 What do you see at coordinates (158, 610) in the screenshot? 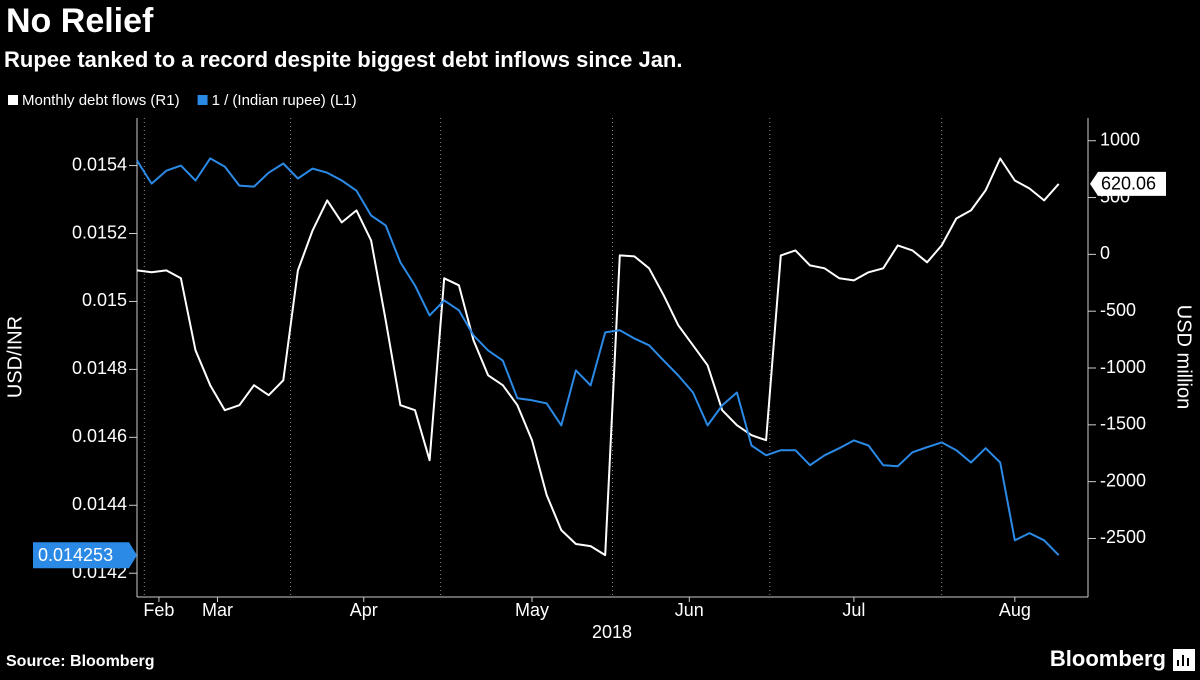
I see `x-tick-label: Feb` at bounding box center [158, 610].